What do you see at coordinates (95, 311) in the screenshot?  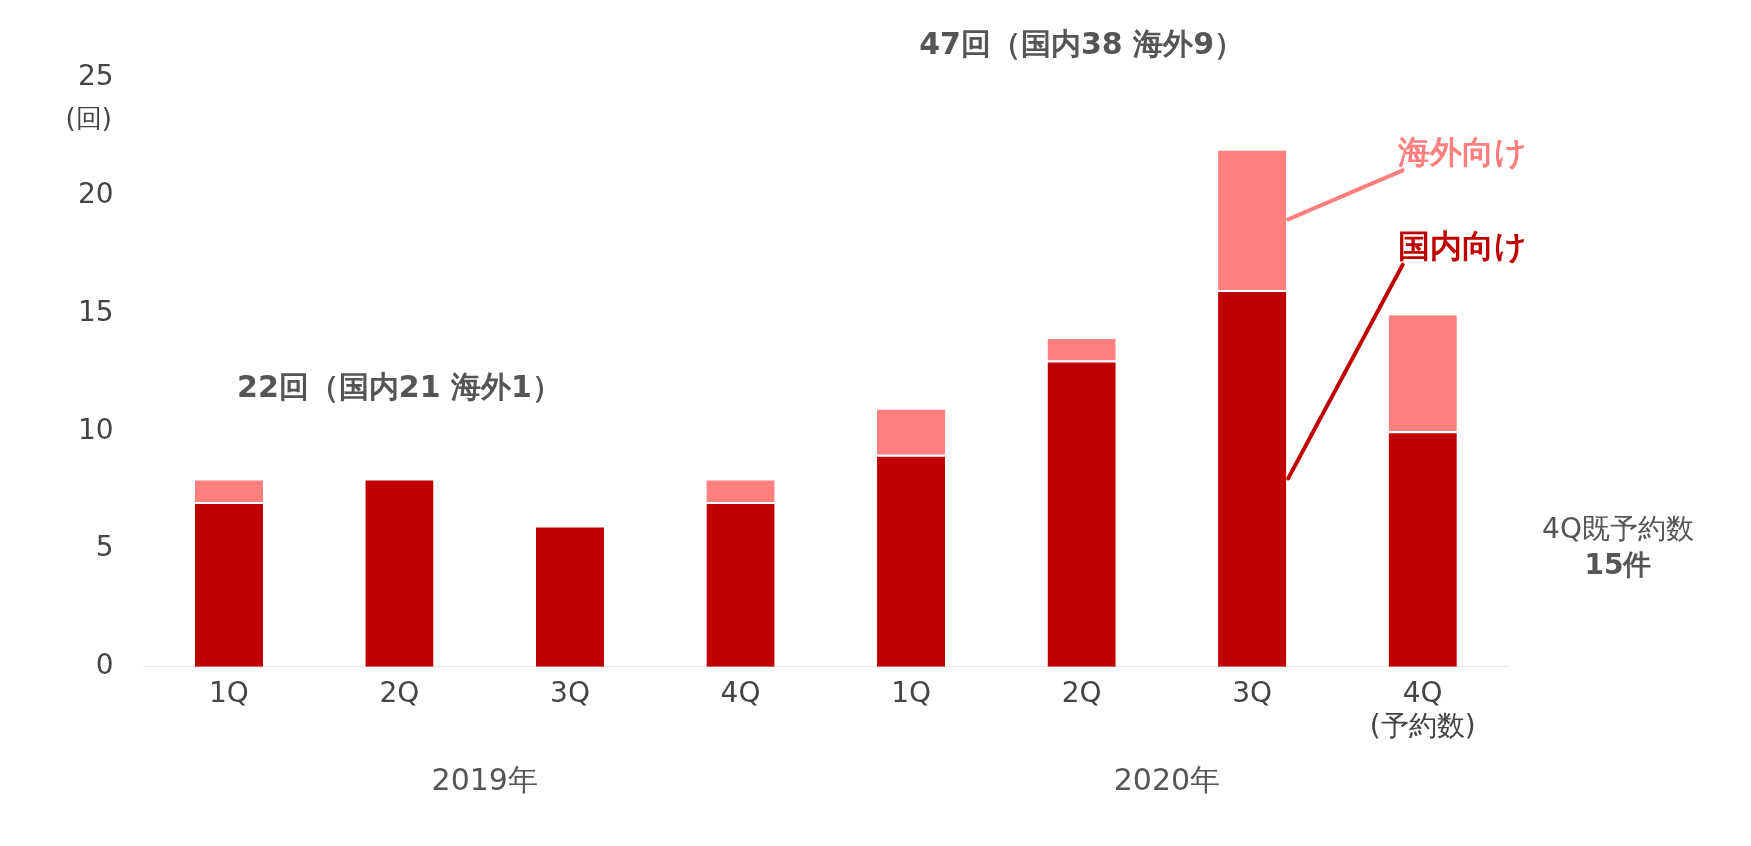 I see `y-tick-label: 15` at bounding box center [95, 311].